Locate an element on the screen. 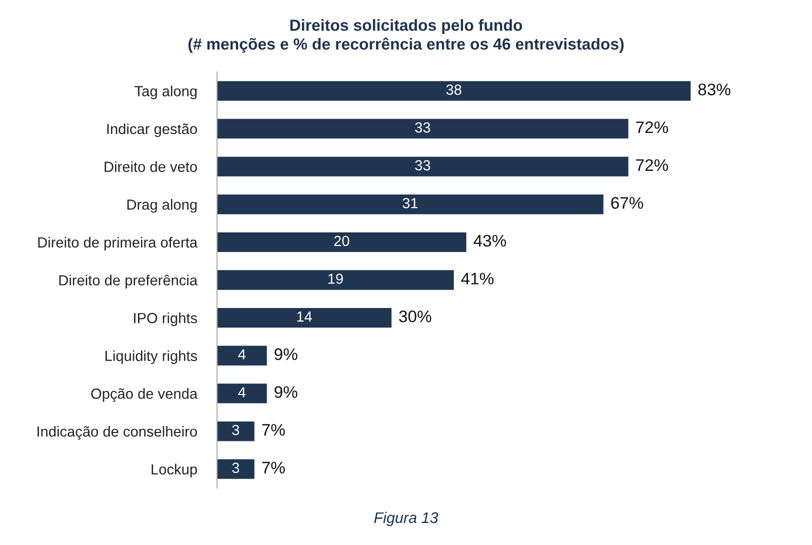  data-label: 31 is located at coordinates (410, 203).